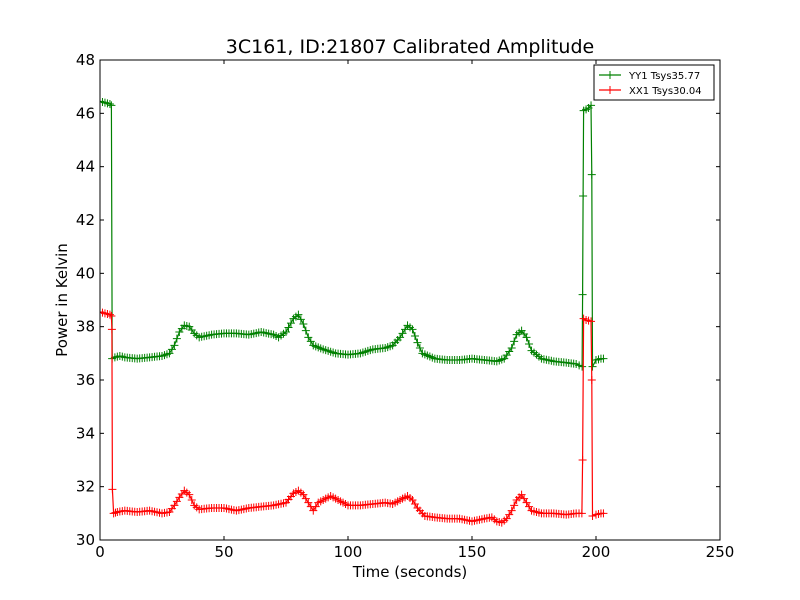  Describe the element at coordinates (720, 552) in the screenshot. I see `x-tick-label: 250` at that location.